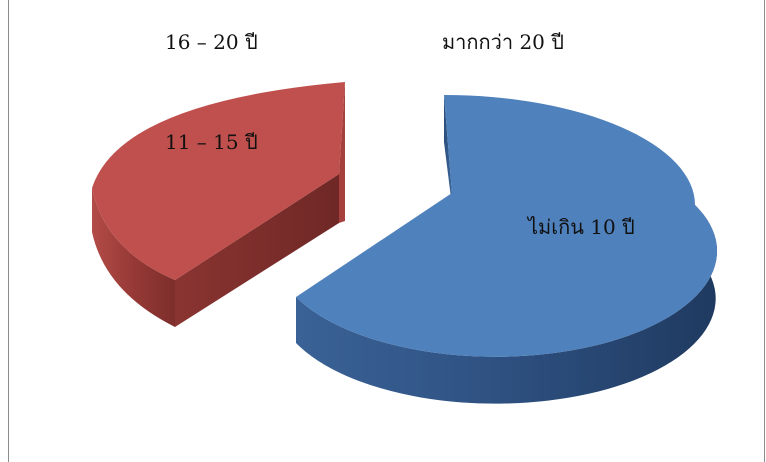  What do you see at coordinates (211, 142) in the screenshot?
I see `data-label-11-15: 11 – 15 ปี` at bounding box center [211, 142].